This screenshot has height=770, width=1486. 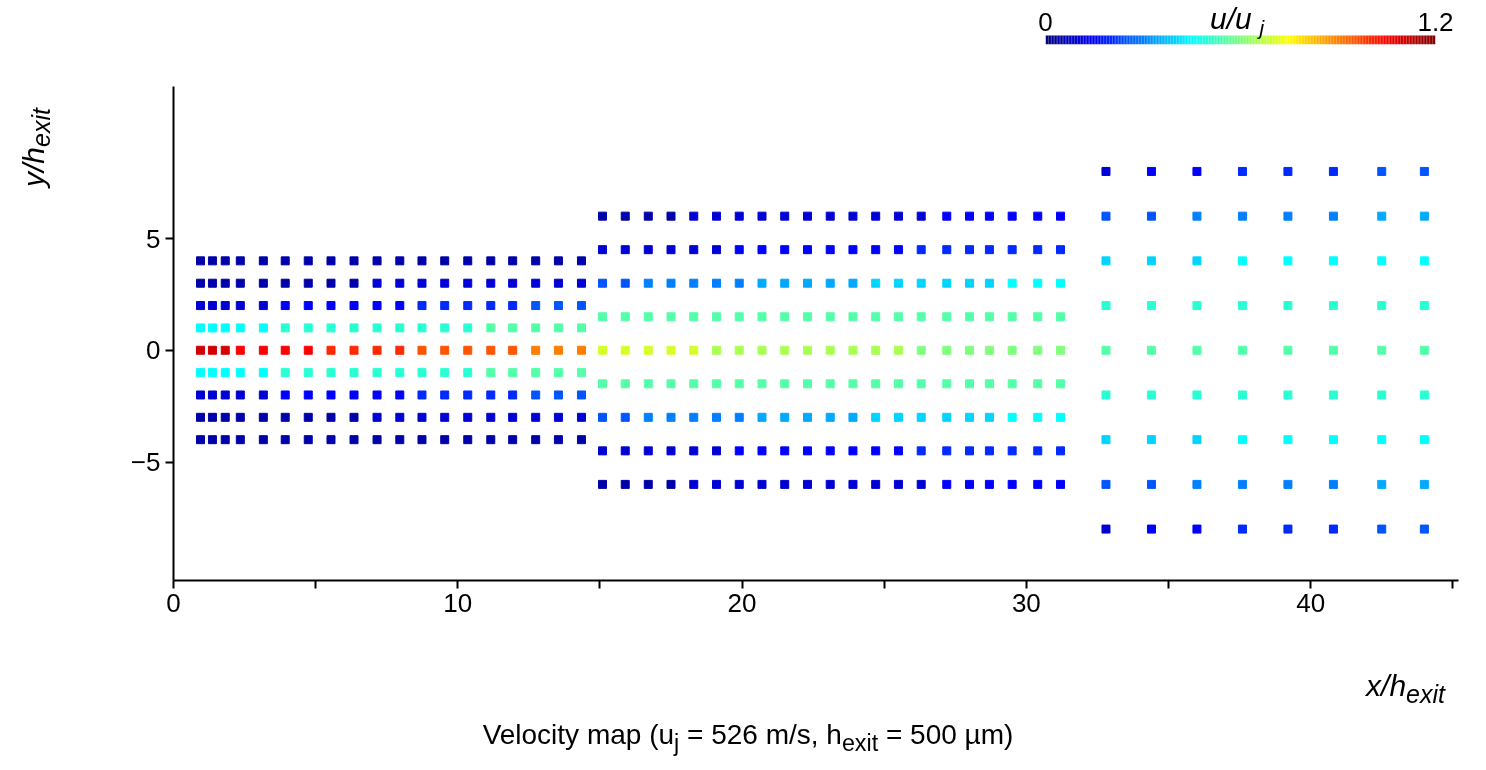 What do you see at coordinates (742, 602) in the screenshot?
I see `x-tick-label: 20` at bounding box center [742, 602].